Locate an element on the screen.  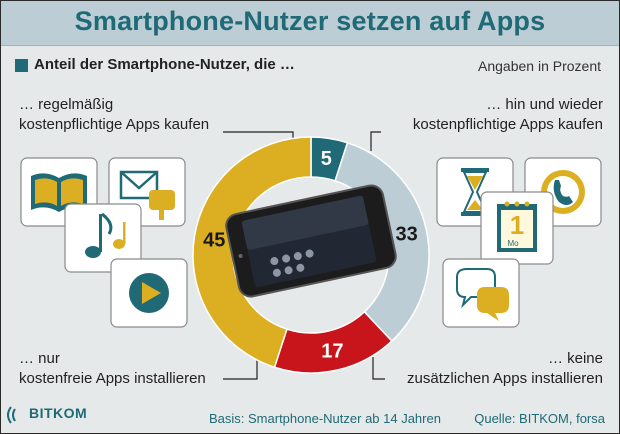
tile-music is located at coordinates (103, 238).